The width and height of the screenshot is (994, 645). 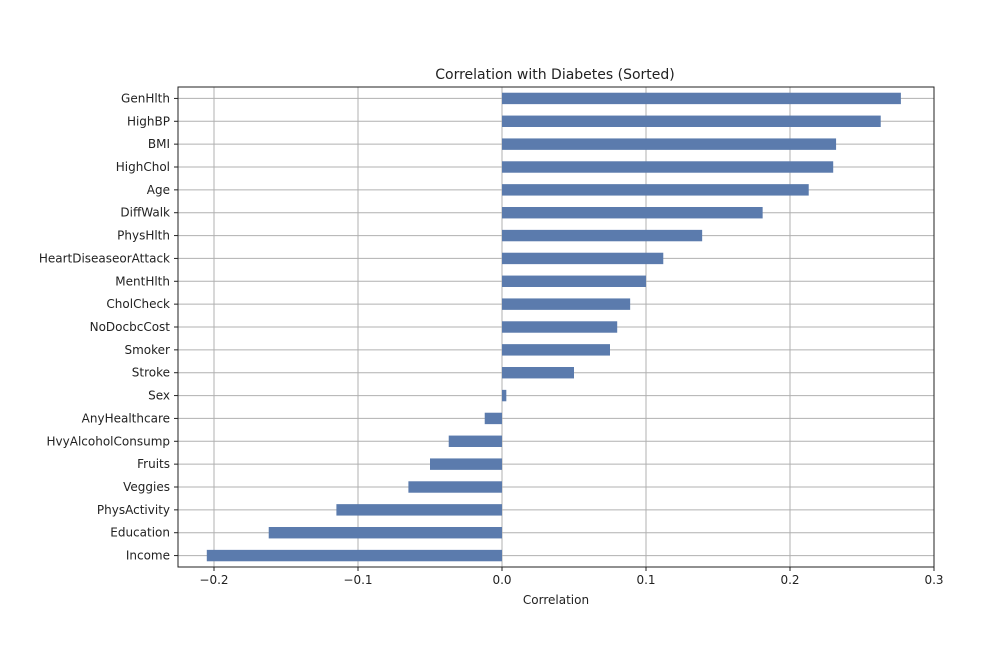 What do you see at coordinates (574, 281) in the screenshot?
I see `bar-menthlth` at bounding box center [574, 281].